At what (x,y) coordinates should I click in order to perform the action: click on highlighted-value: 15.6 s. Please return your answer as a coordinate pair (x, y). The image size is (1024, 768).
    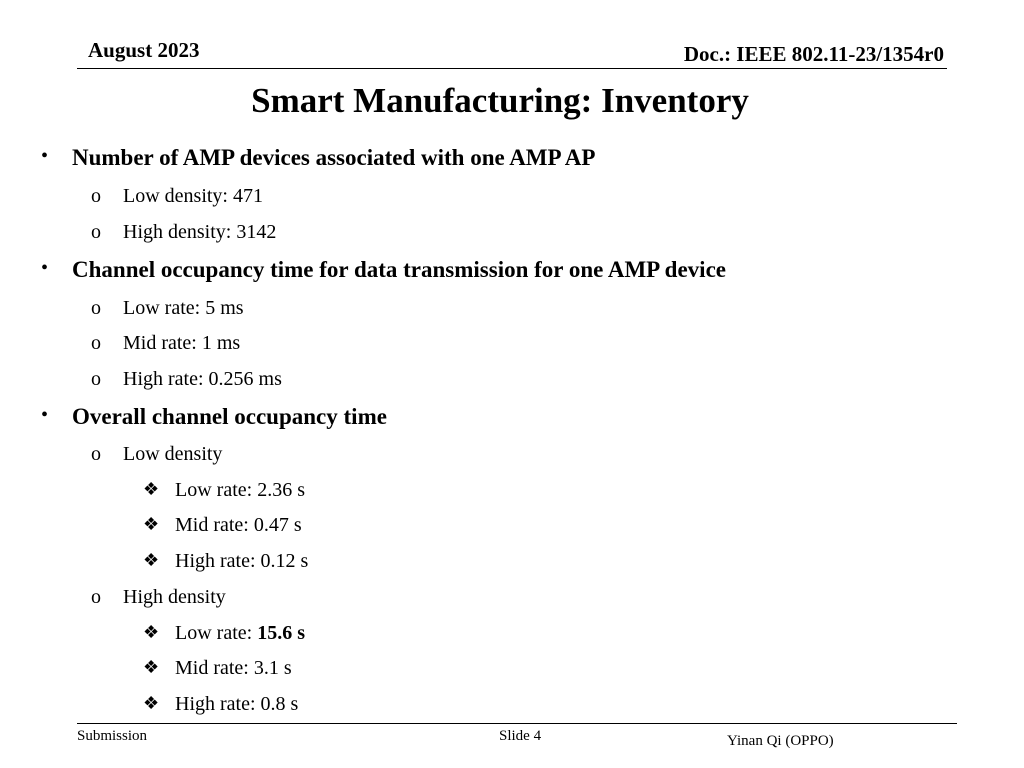
    Looking at the image, I should click on (281, 633).